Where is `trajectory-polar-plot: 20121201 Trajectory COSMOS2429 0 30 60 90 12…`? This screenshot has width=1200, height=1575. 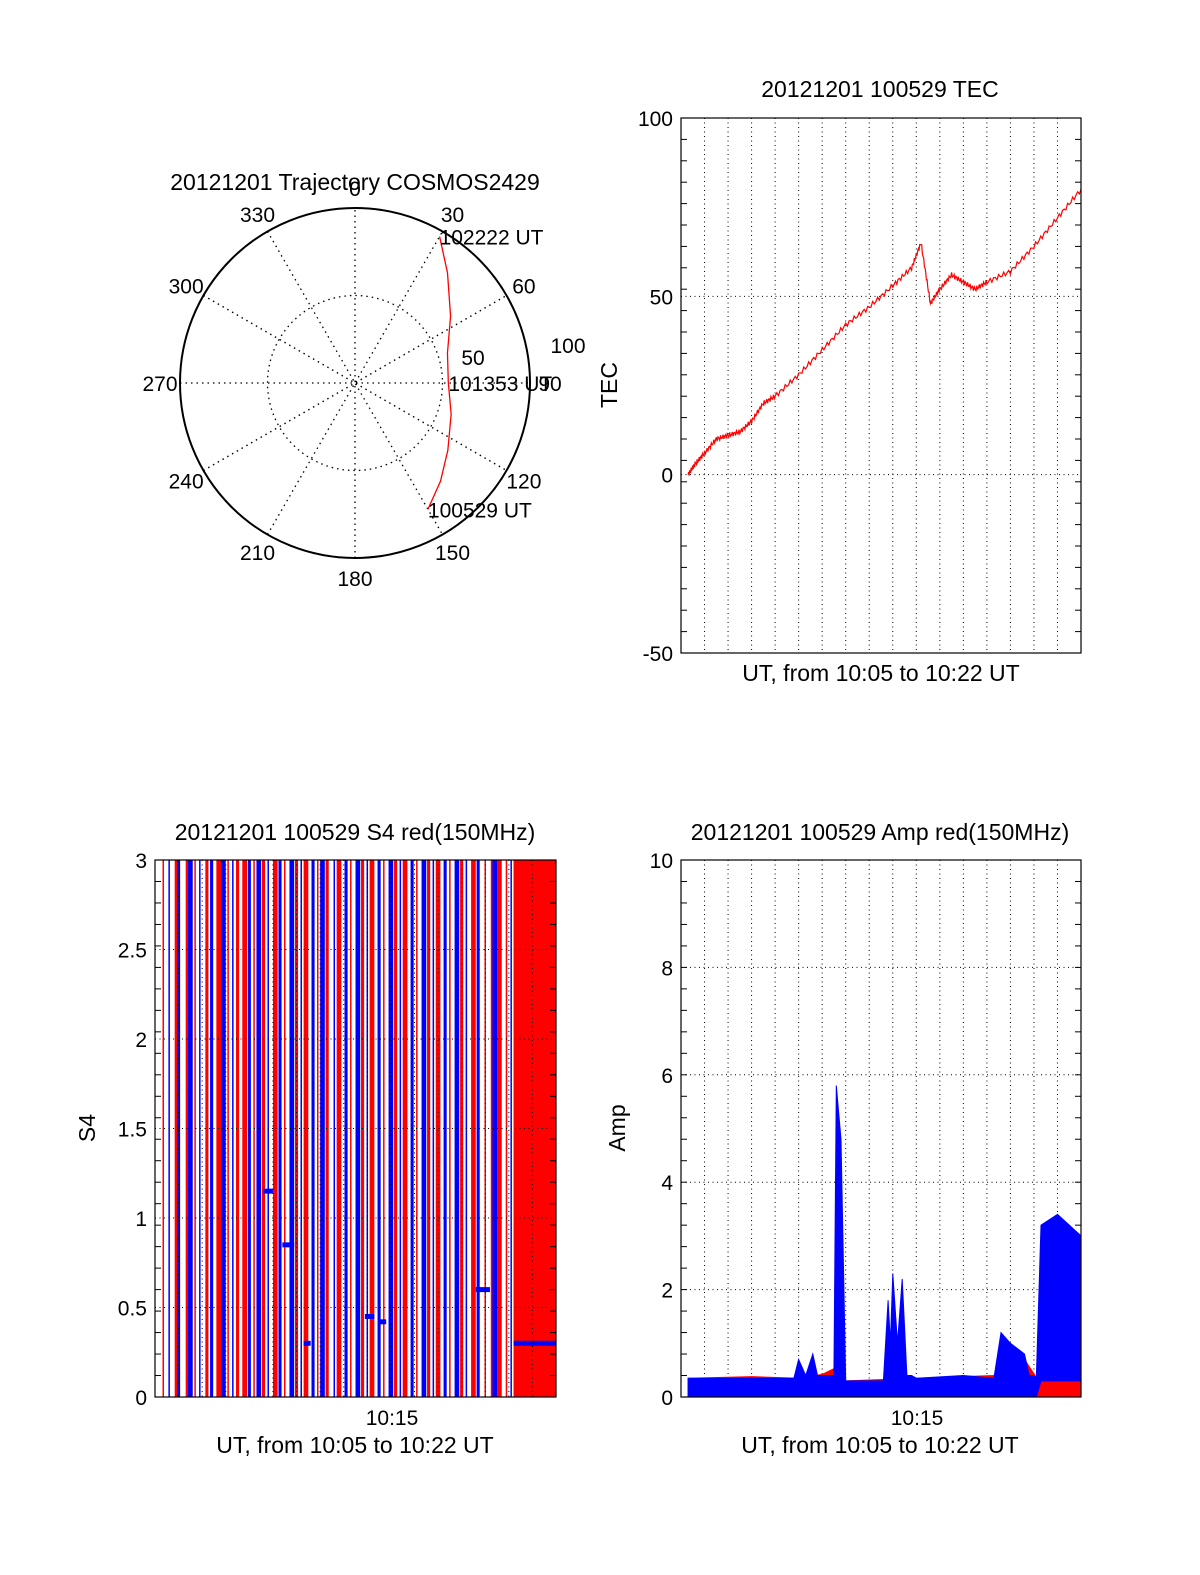 trajectory-polar-plot: 20121201 Trajectory COSMOS2429 0 30 60 90 12… is located at coordinates (363, 380).